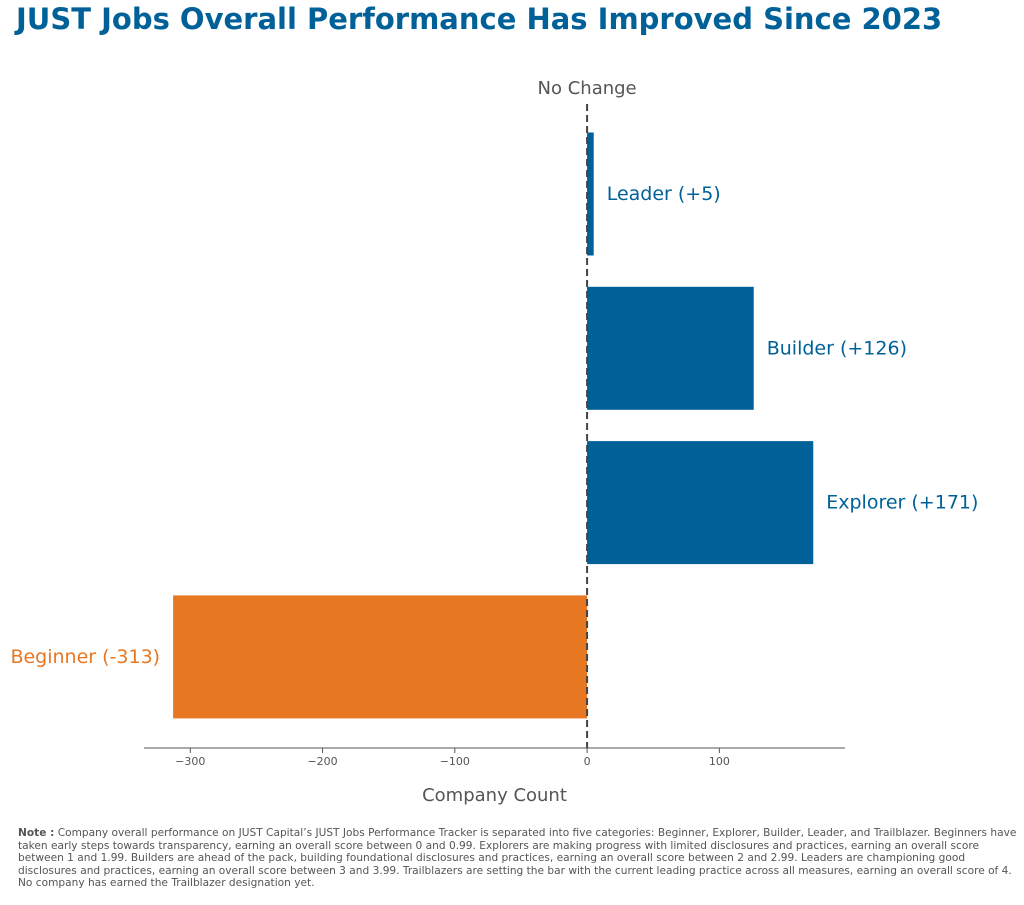 This screenshot has height=905, width=1024. I want to click on bar-label-beginner: Beginner (-313), so click(85, 657).